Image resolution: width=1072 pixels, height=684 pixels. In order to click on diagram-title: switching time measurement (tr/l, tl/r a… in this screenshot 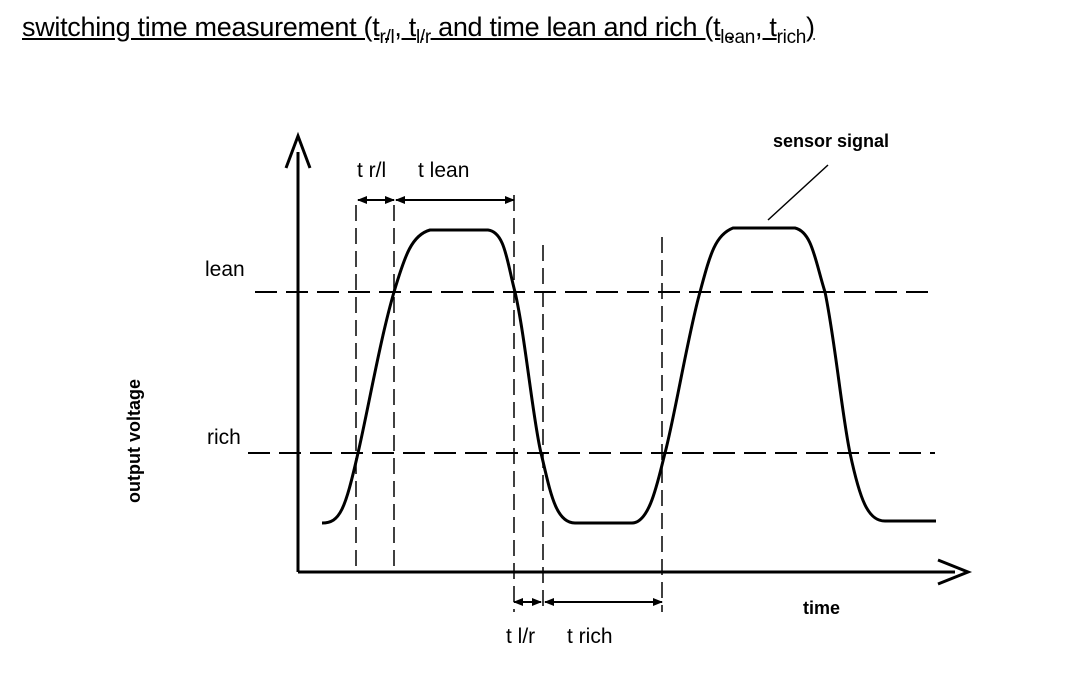, I will do `click(418, 30)`.